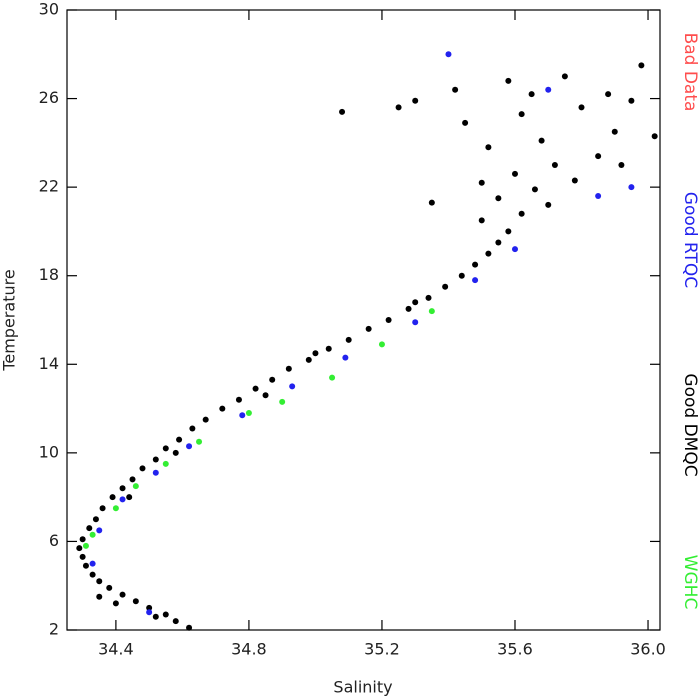 The height and width of the screenshot is (700, 700). What do you see at coordinates (690, 72) in the screenshot?
I see `legend-entry: Bad Data` at bounding box center [690, 72].